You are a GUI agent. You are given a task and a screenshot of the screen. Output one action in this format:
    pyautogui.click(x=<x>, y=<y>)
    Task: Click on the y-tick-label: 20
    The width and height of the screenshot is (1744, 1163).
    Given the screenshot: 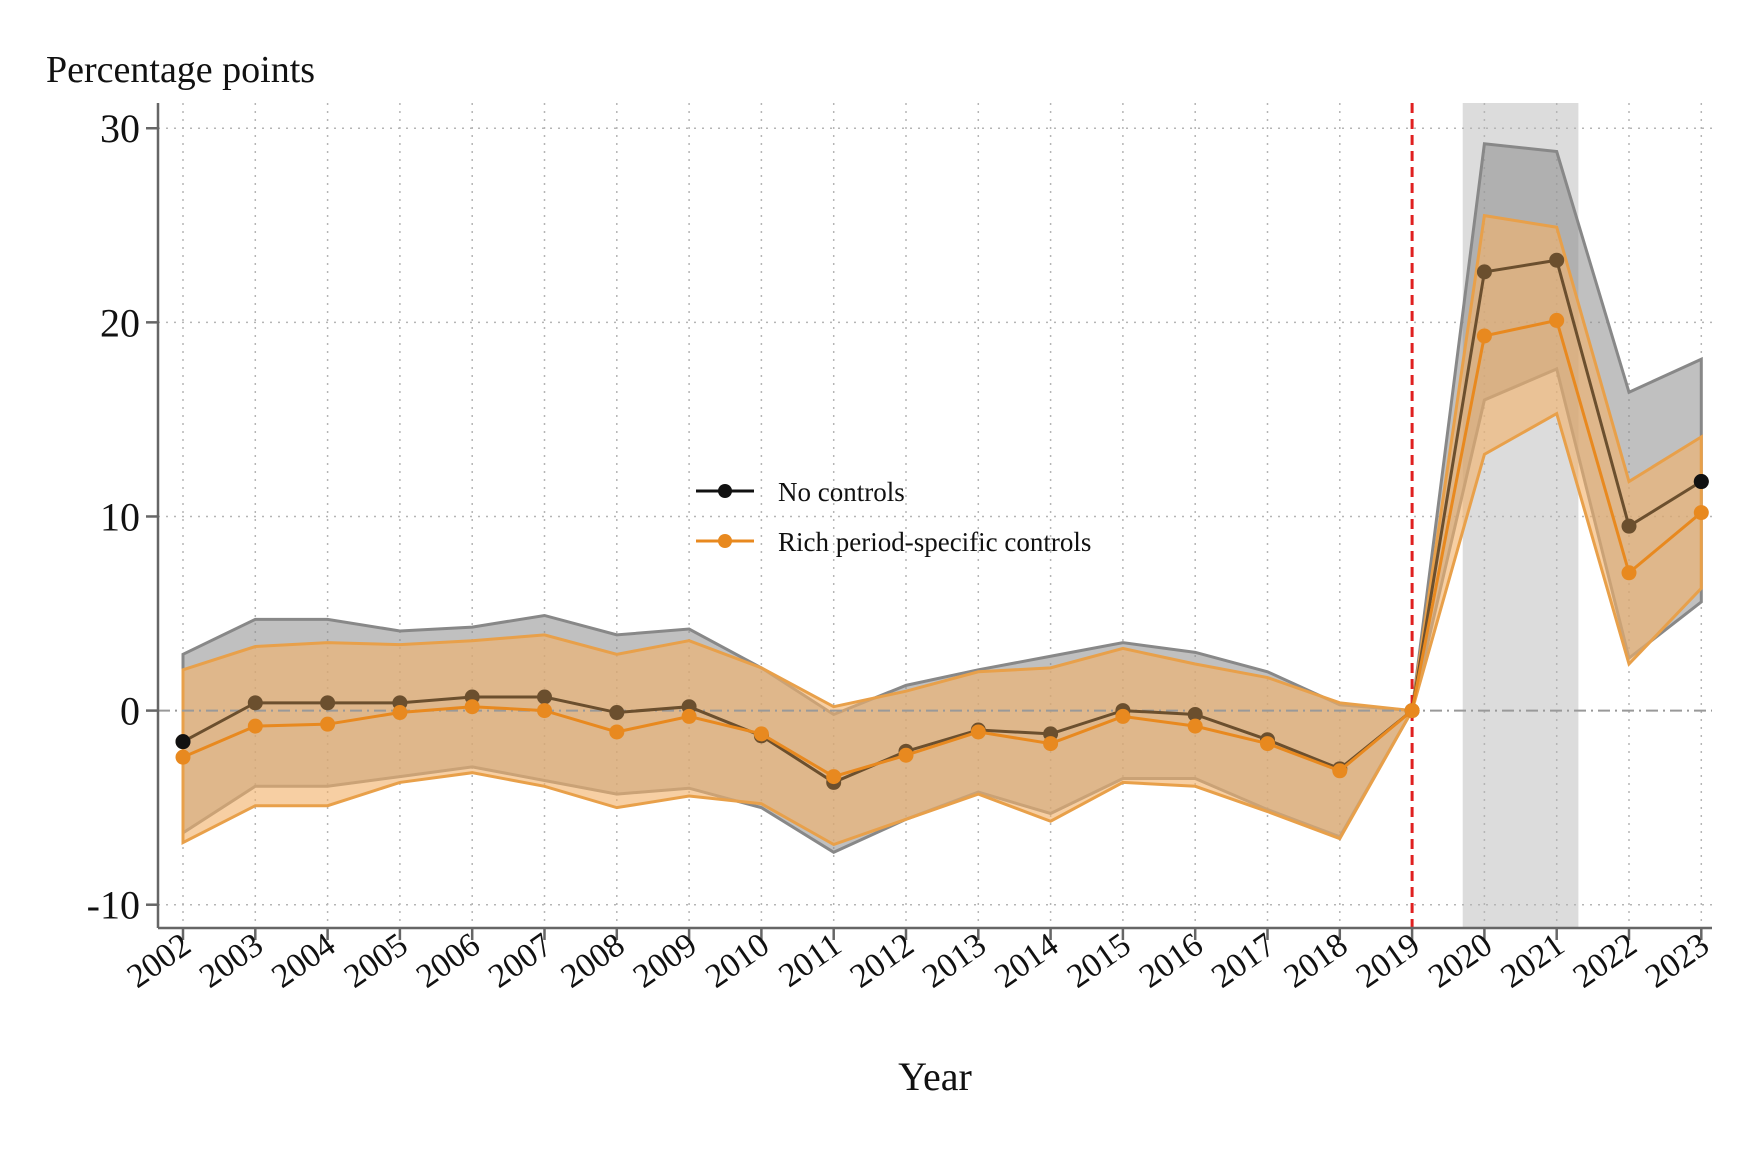 What is the action you would take?
    pyautogui.click(x=120, y=322)
    